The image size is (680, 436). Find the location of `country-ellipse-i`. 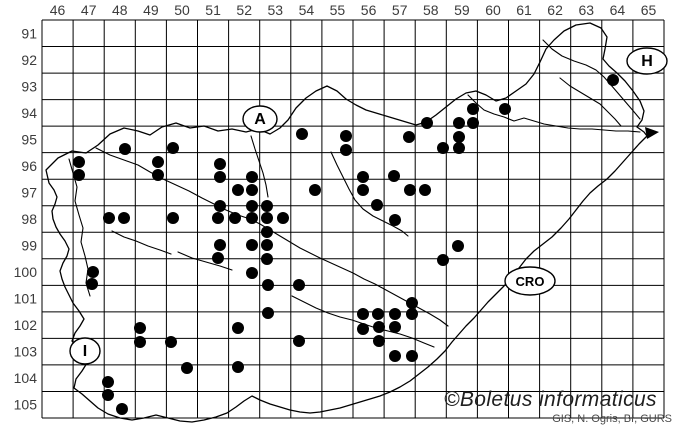

country-ellipse-i is located at coordinates (85, 351).